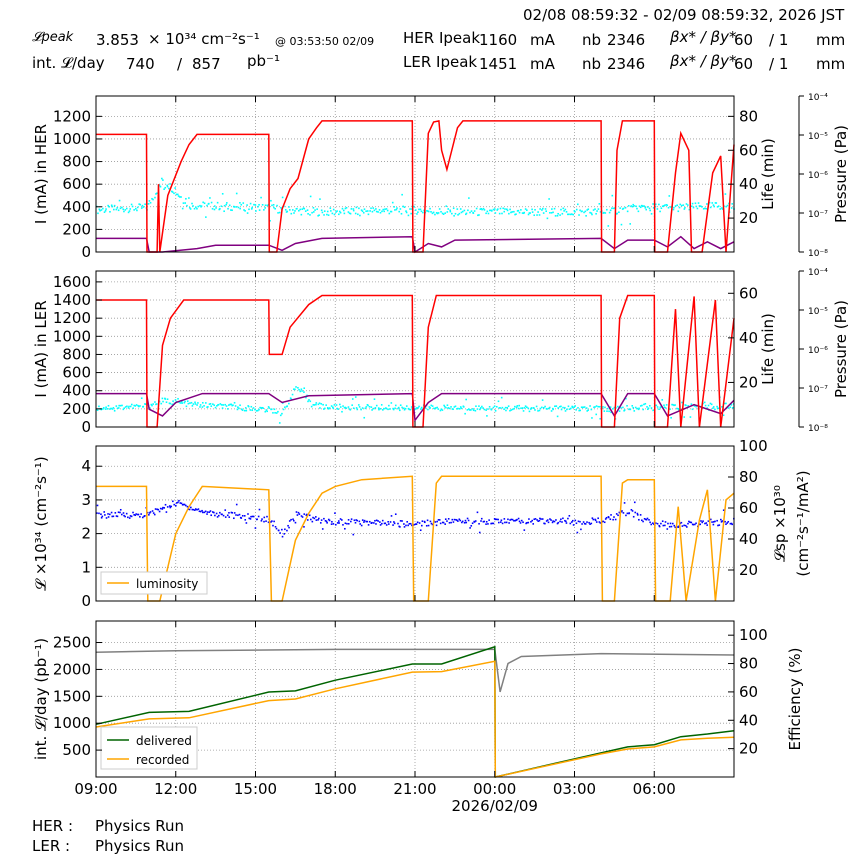 This screenshot has height=864, width=864. I want to click on pressure-tick-label: 10⁻⁷, so click(818, 390).